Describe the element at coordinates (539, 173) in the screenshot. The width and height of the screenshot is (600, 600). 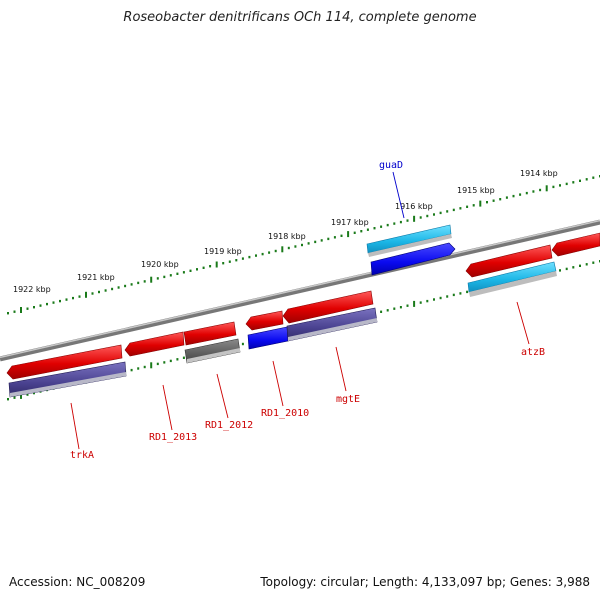
I see `tick-label: 1914 kbp` at that location.